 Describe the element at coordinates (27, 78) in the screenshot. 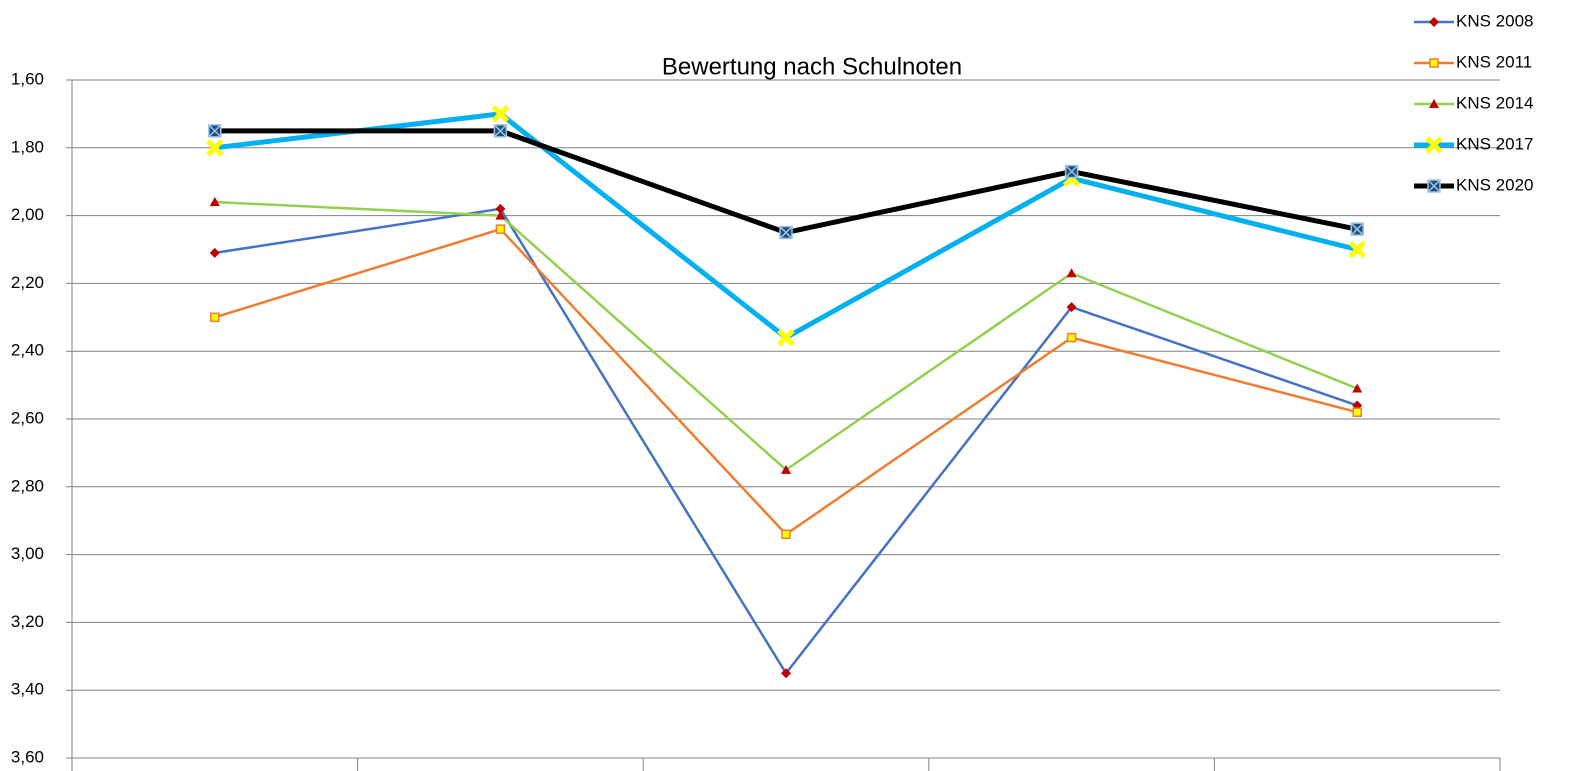

I see `y-tick-label: 1,60` at that location.